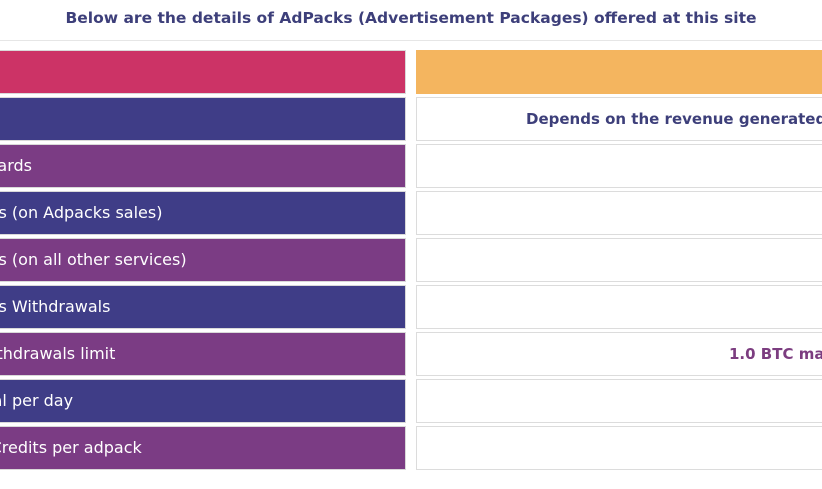 The image size is (822, 489). Describe the element at coordinates (411, 166) in the screenshot. I see `table-row: g rewards` at that location.